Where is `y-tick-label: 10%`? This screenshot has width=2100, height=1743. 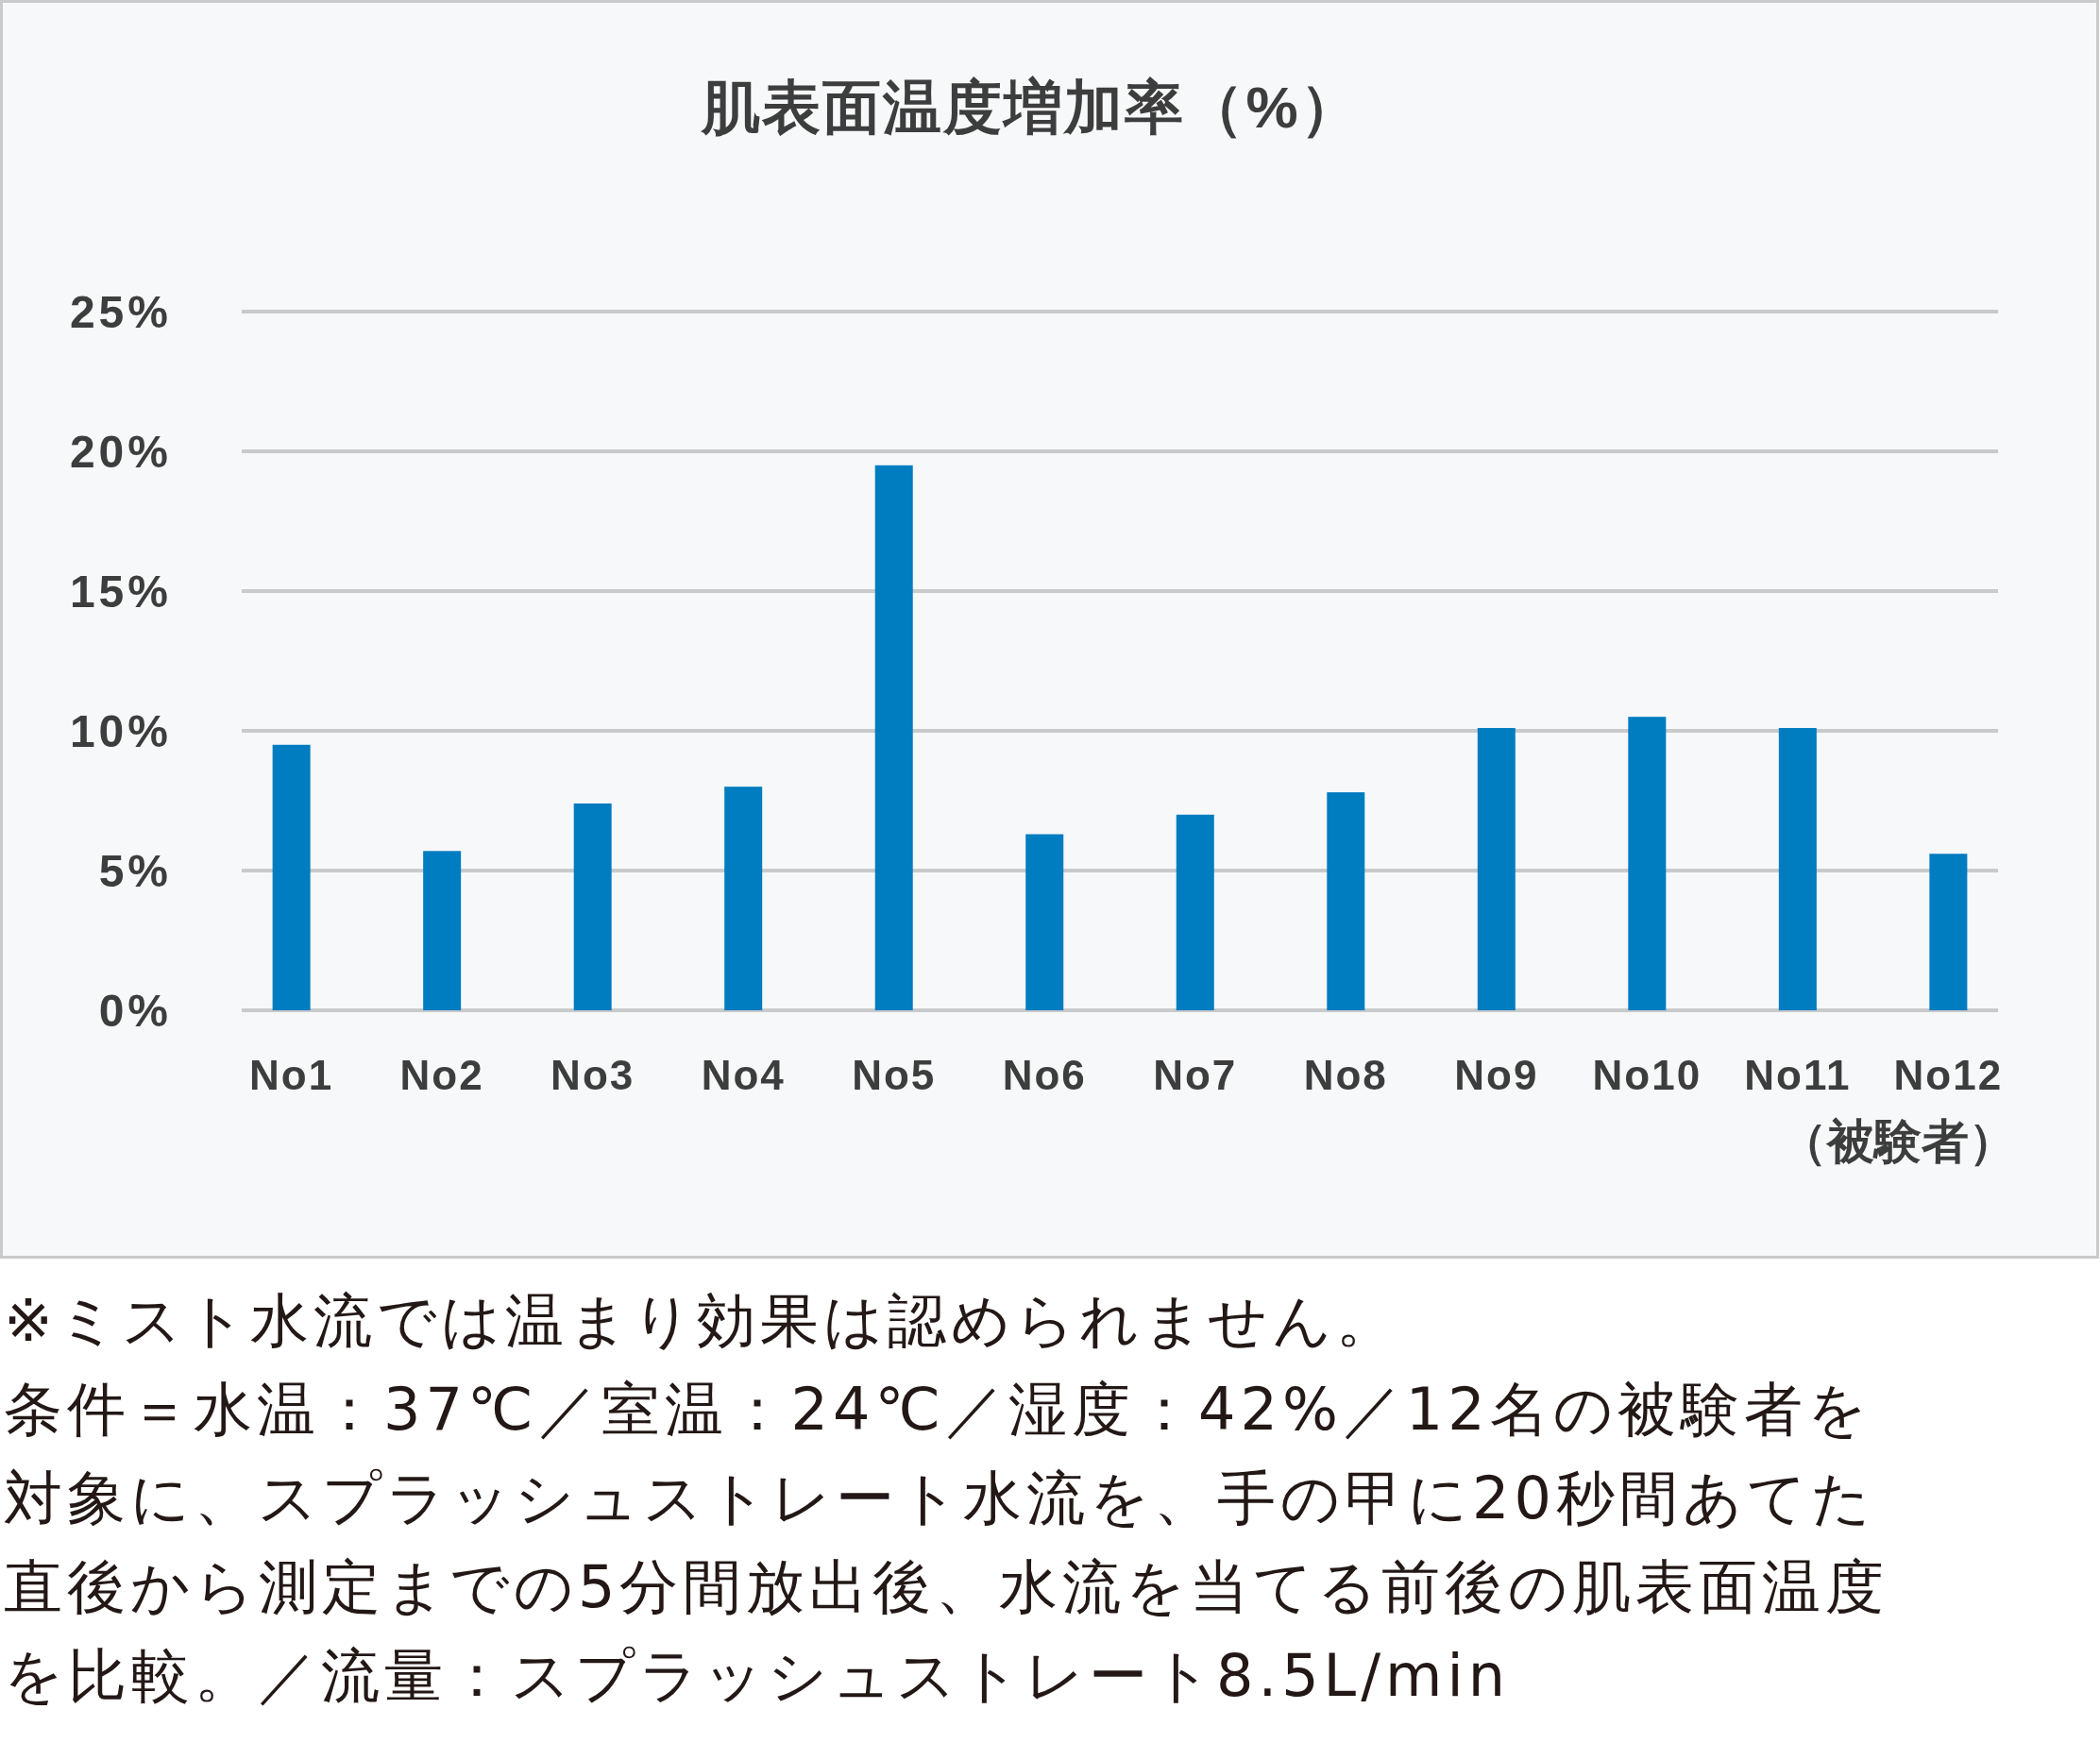
y-tick-label: 10% is located at coordinates (120, 730).